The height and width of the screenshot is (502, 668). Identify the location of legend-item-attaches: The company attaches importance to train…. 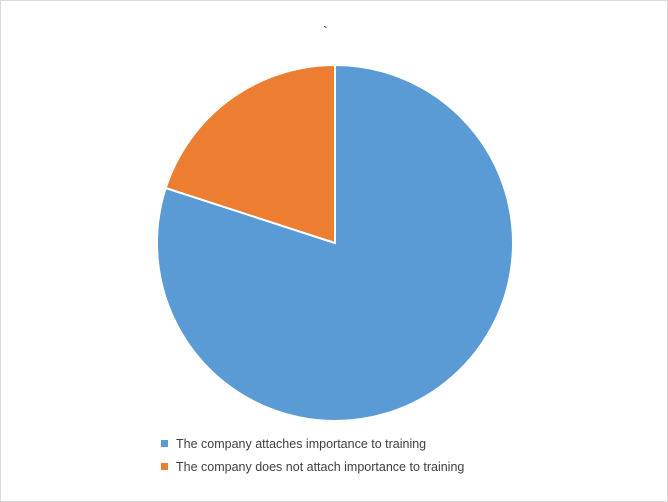
(312, 443).